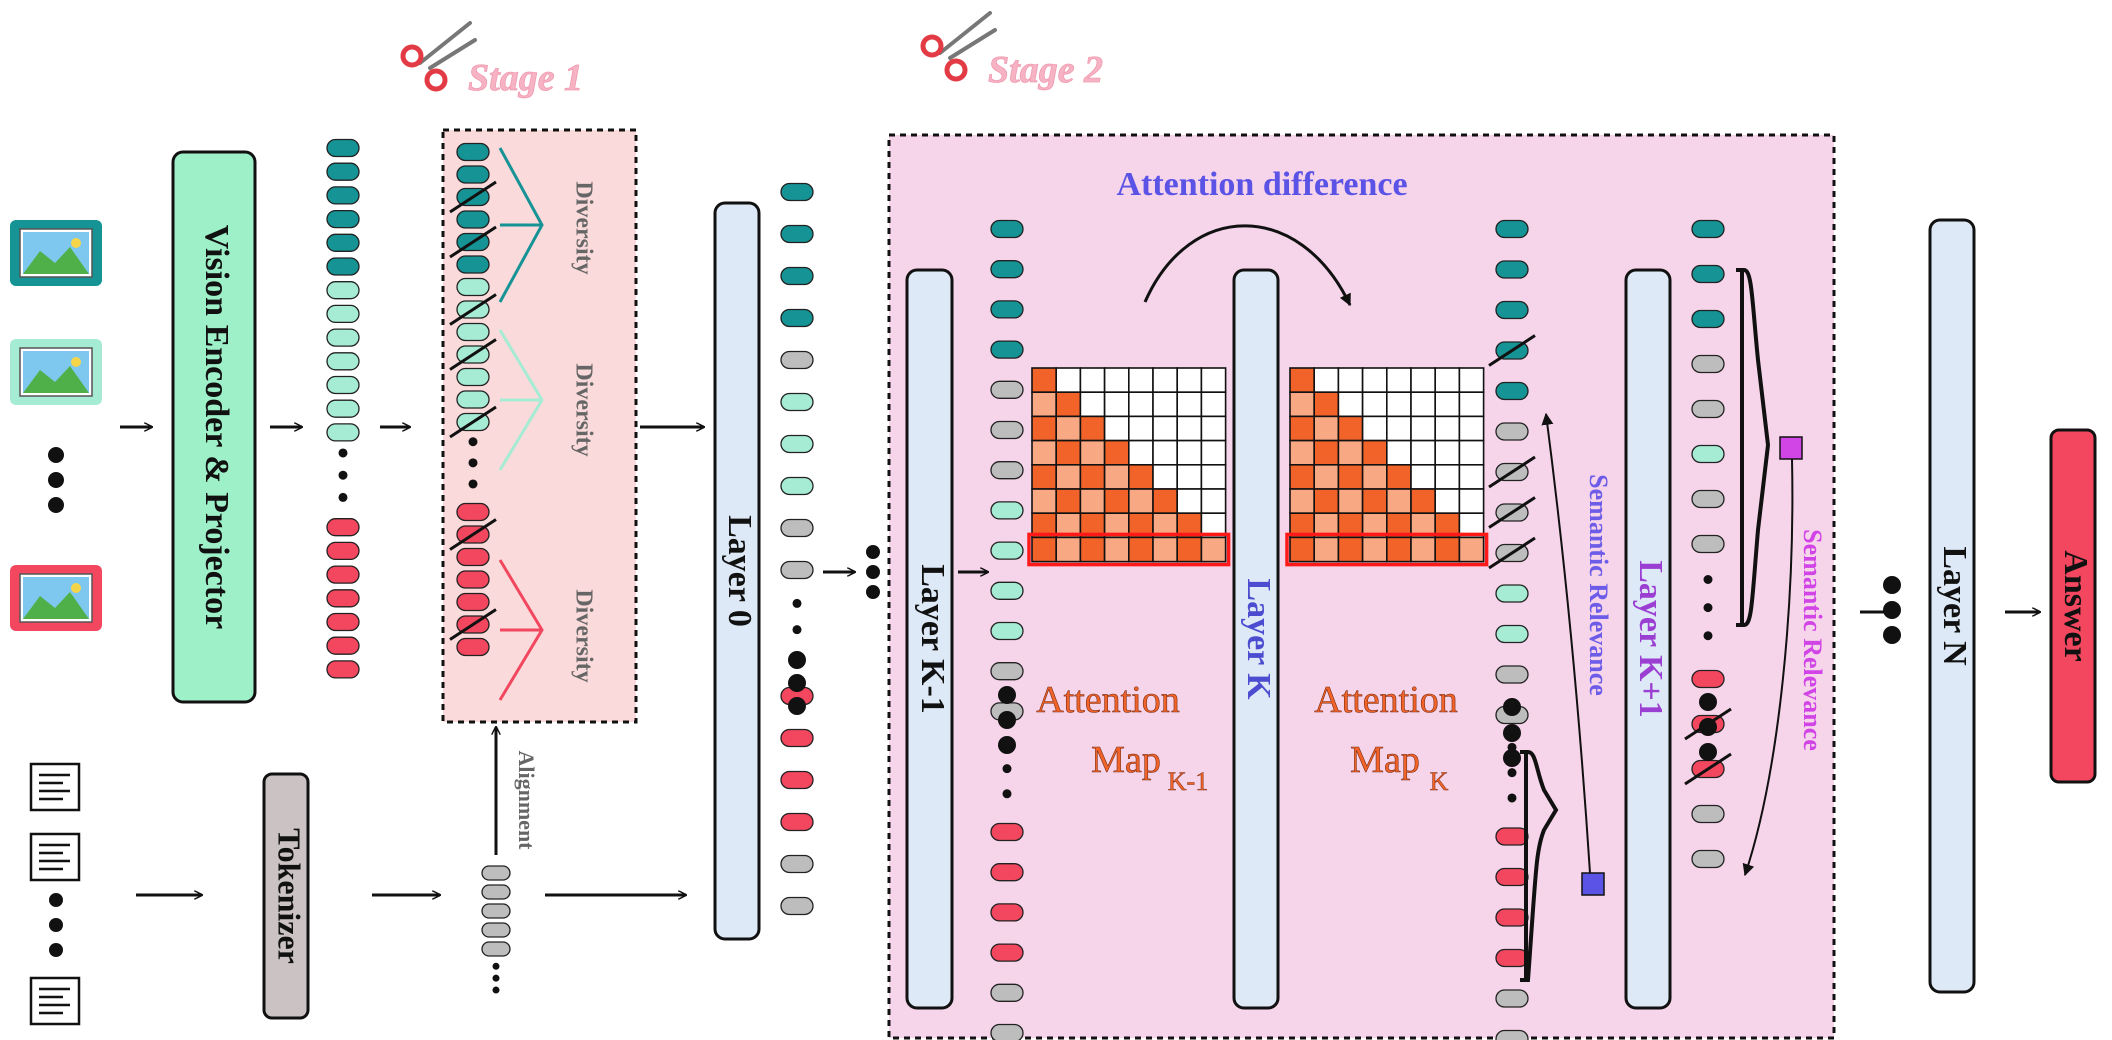 This screenshot has width=2112, height=1040. What do you see at coordinates (1045, 70) in the screenshot?
I see `stage2-label: Stage 2` at bounding box center [1045, 70].